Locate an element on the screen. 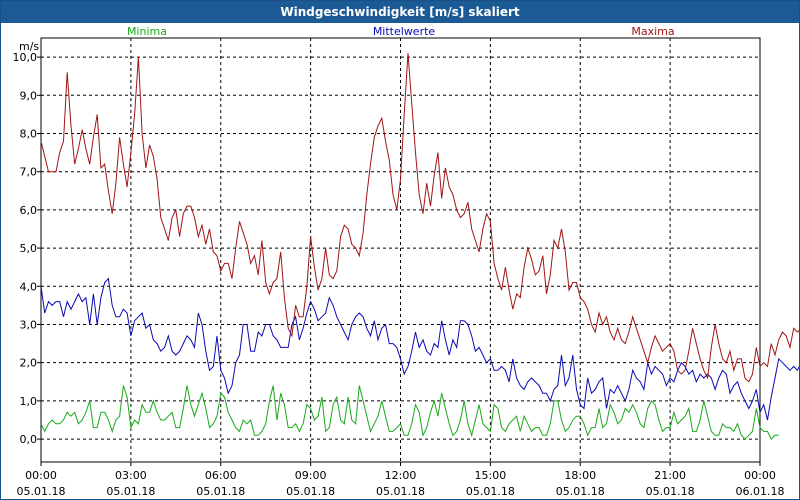 The width and height of the screenshot is (800, 500). legend-minima: Minima is located at coordinates (147, 31).